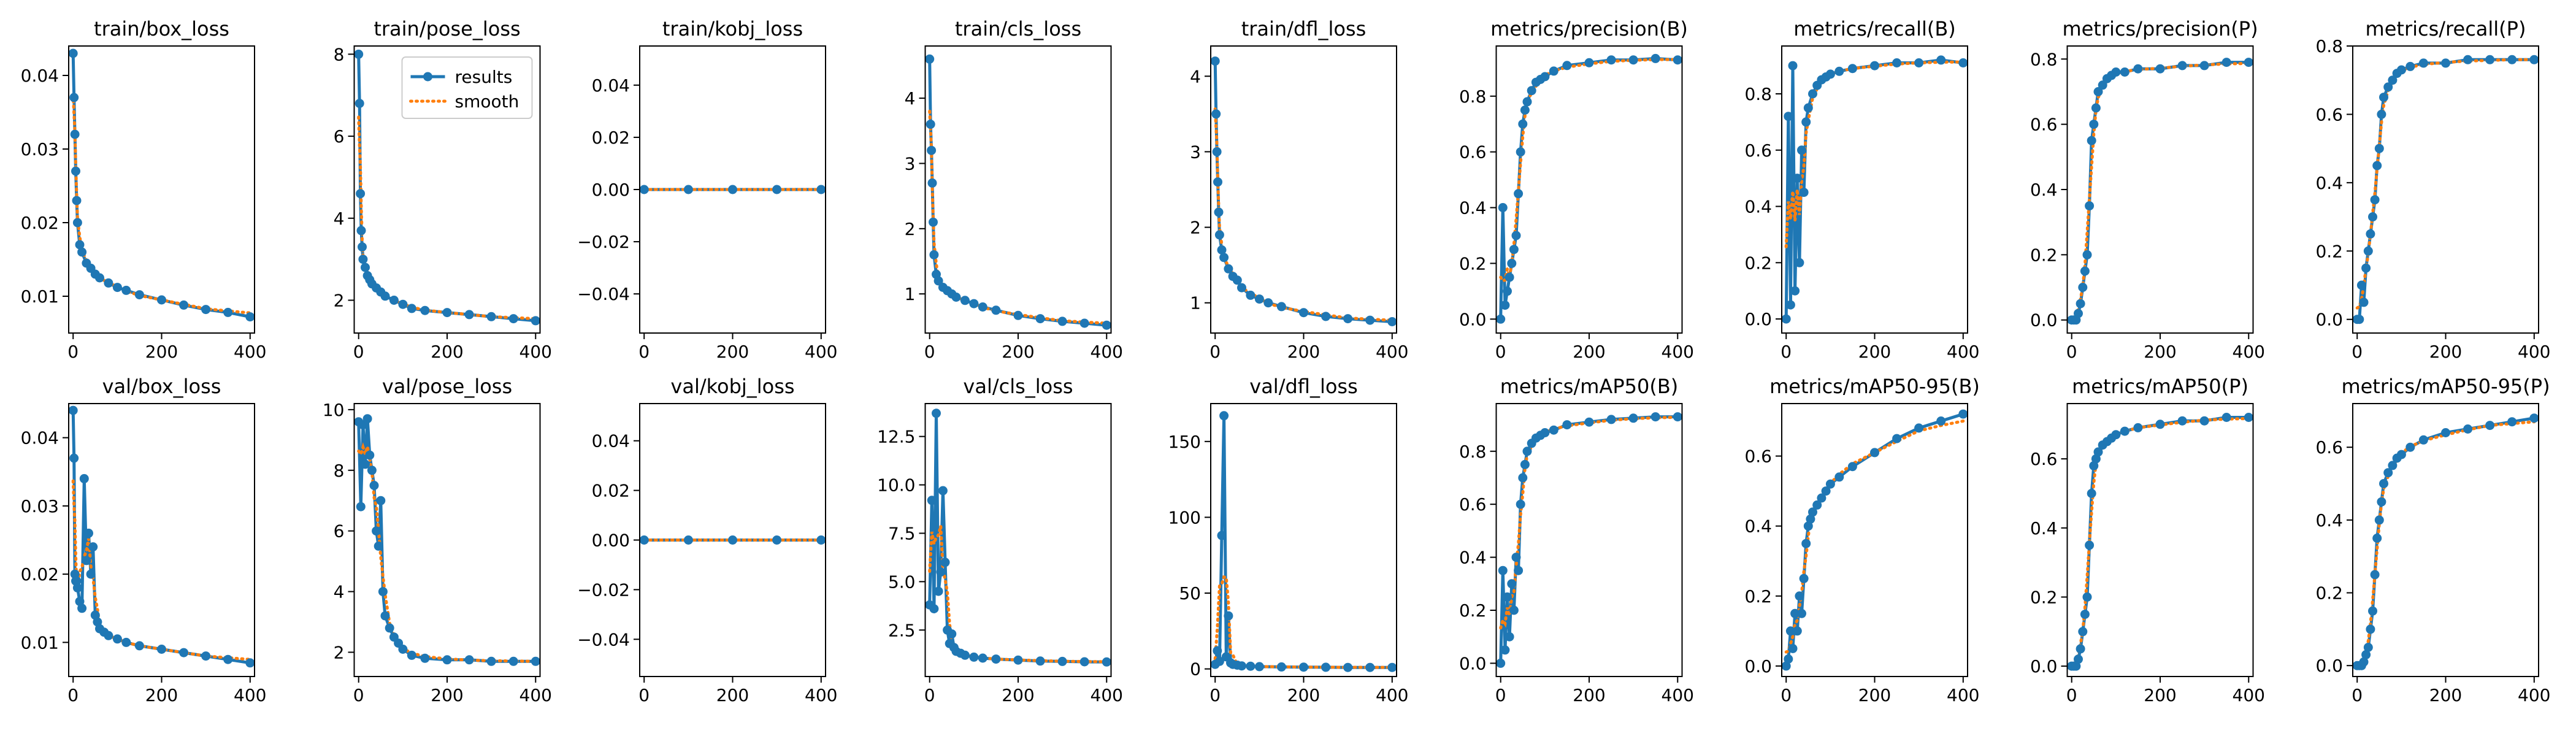 Image resolution: width=2576 pixels, height=736 pixels. What do you see at coordinates (1184, 442) in the screenshot?
I see `y-tick-label: 150` at bounding box center [1184, 442].